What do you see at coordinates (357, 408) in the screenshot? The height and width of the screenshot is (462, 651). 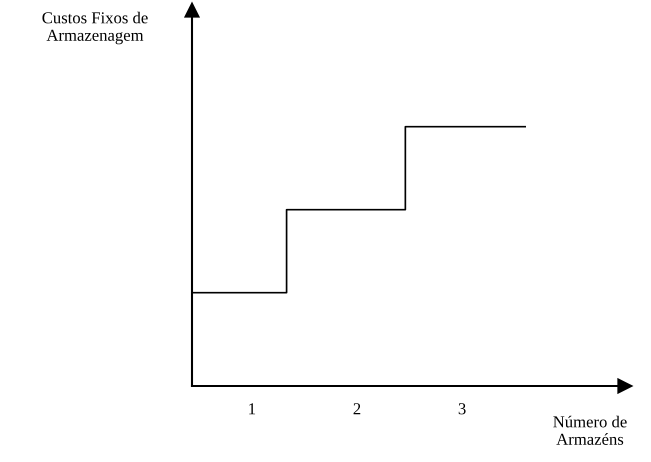 I see `x-tick-label: 2` at bounding box center [357, 408].